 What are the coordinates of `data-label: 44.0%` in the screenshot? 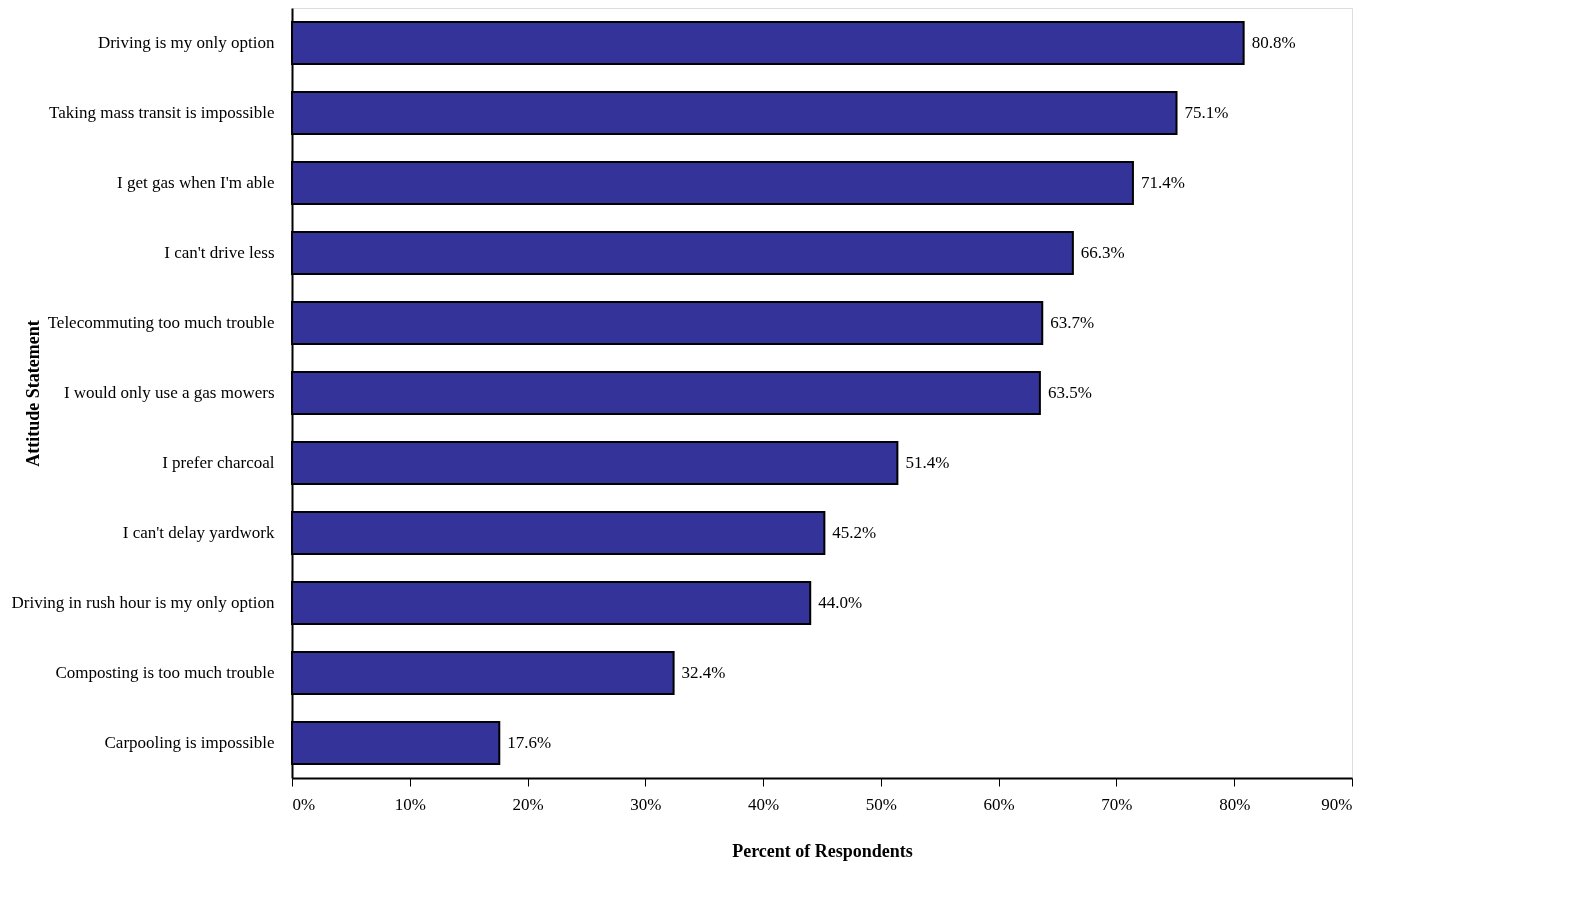 It's located at (840, 602).